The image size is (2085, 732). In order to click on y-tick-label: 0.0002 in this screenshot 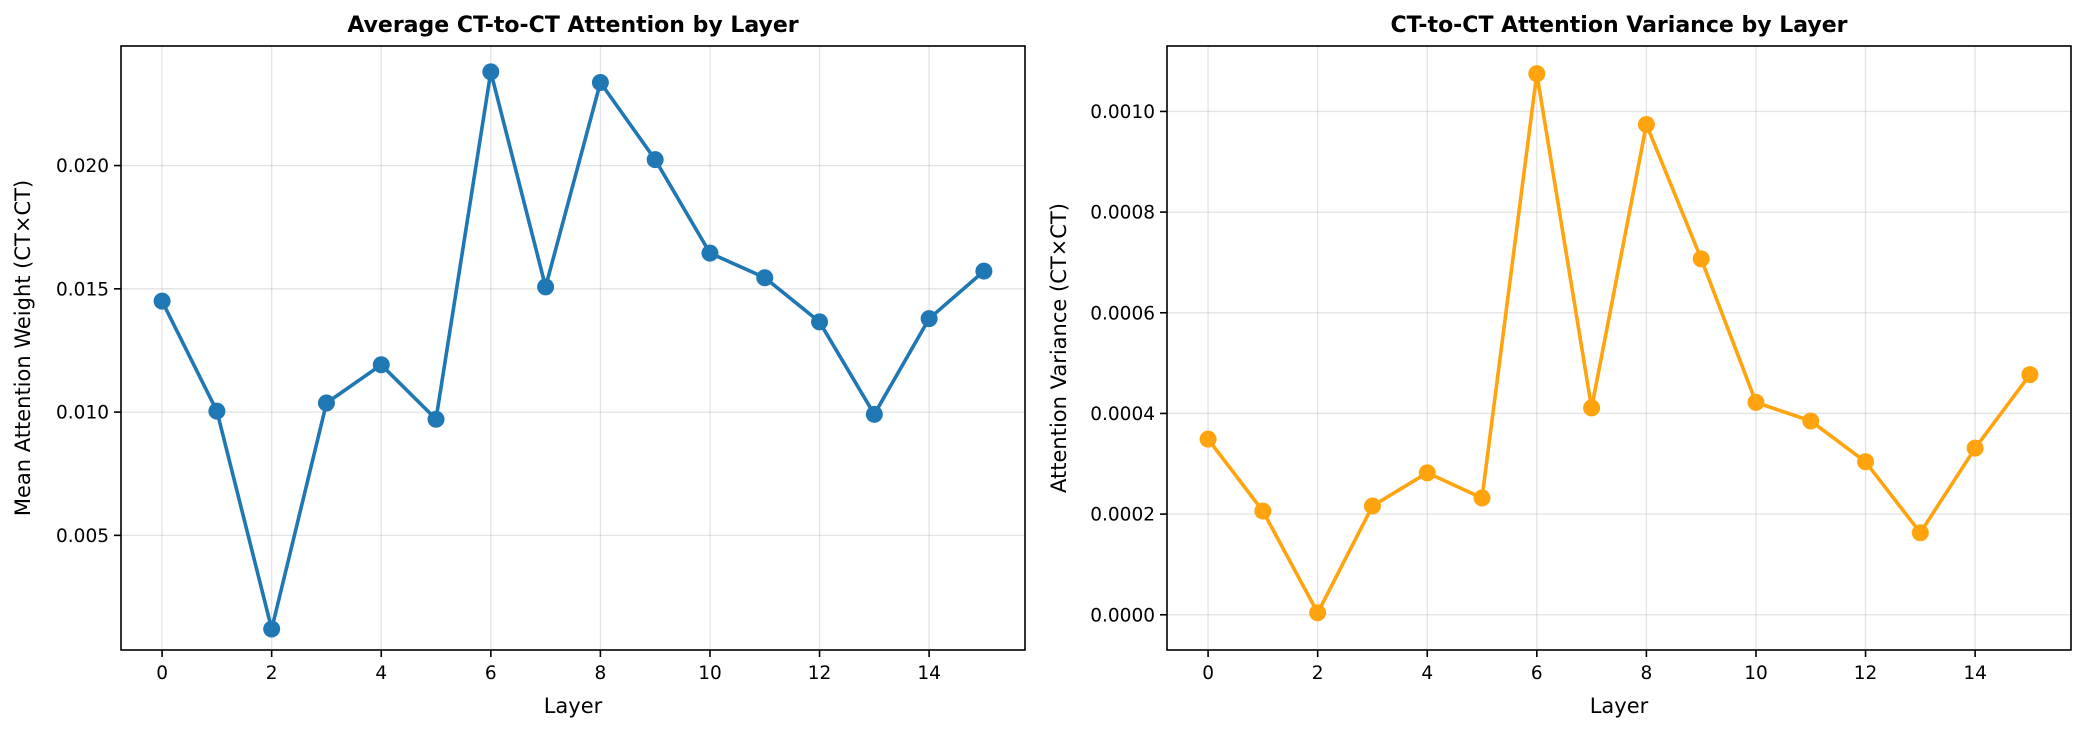, I will do `click(1122, 515)`.